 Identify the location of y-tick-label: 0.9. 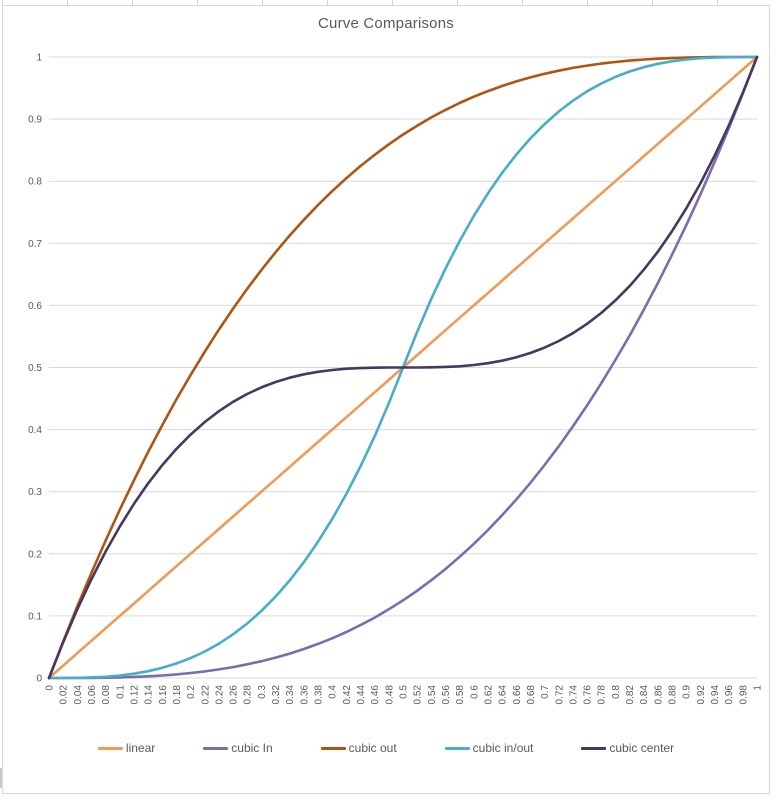
(35, 120).